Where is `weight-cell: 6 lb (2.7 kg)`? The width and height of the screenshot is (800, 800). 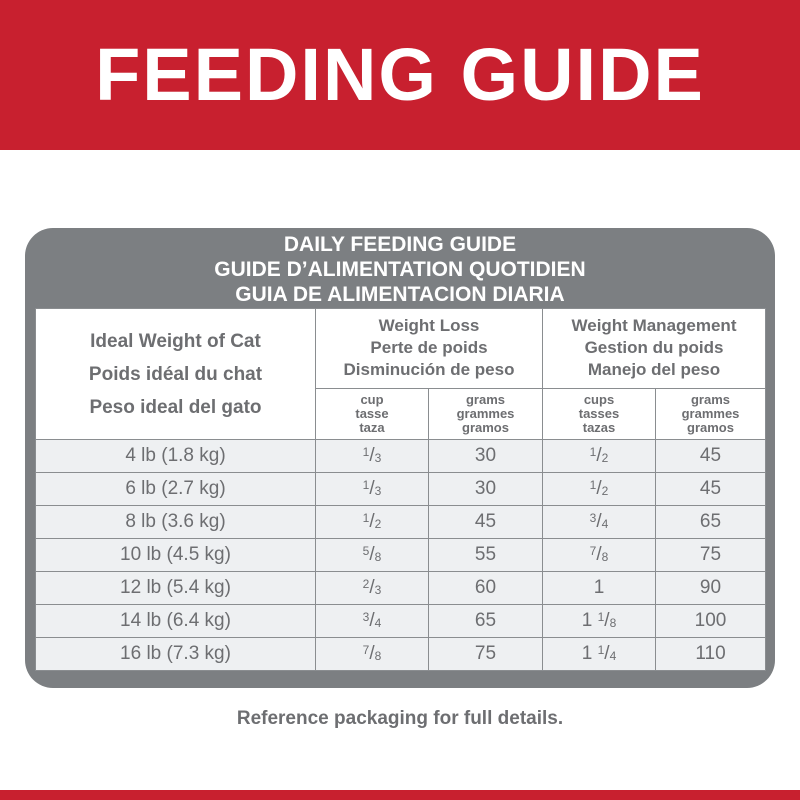
weight-cell: 6 lb (2.7 kg) is located at coordinates (175, 489).